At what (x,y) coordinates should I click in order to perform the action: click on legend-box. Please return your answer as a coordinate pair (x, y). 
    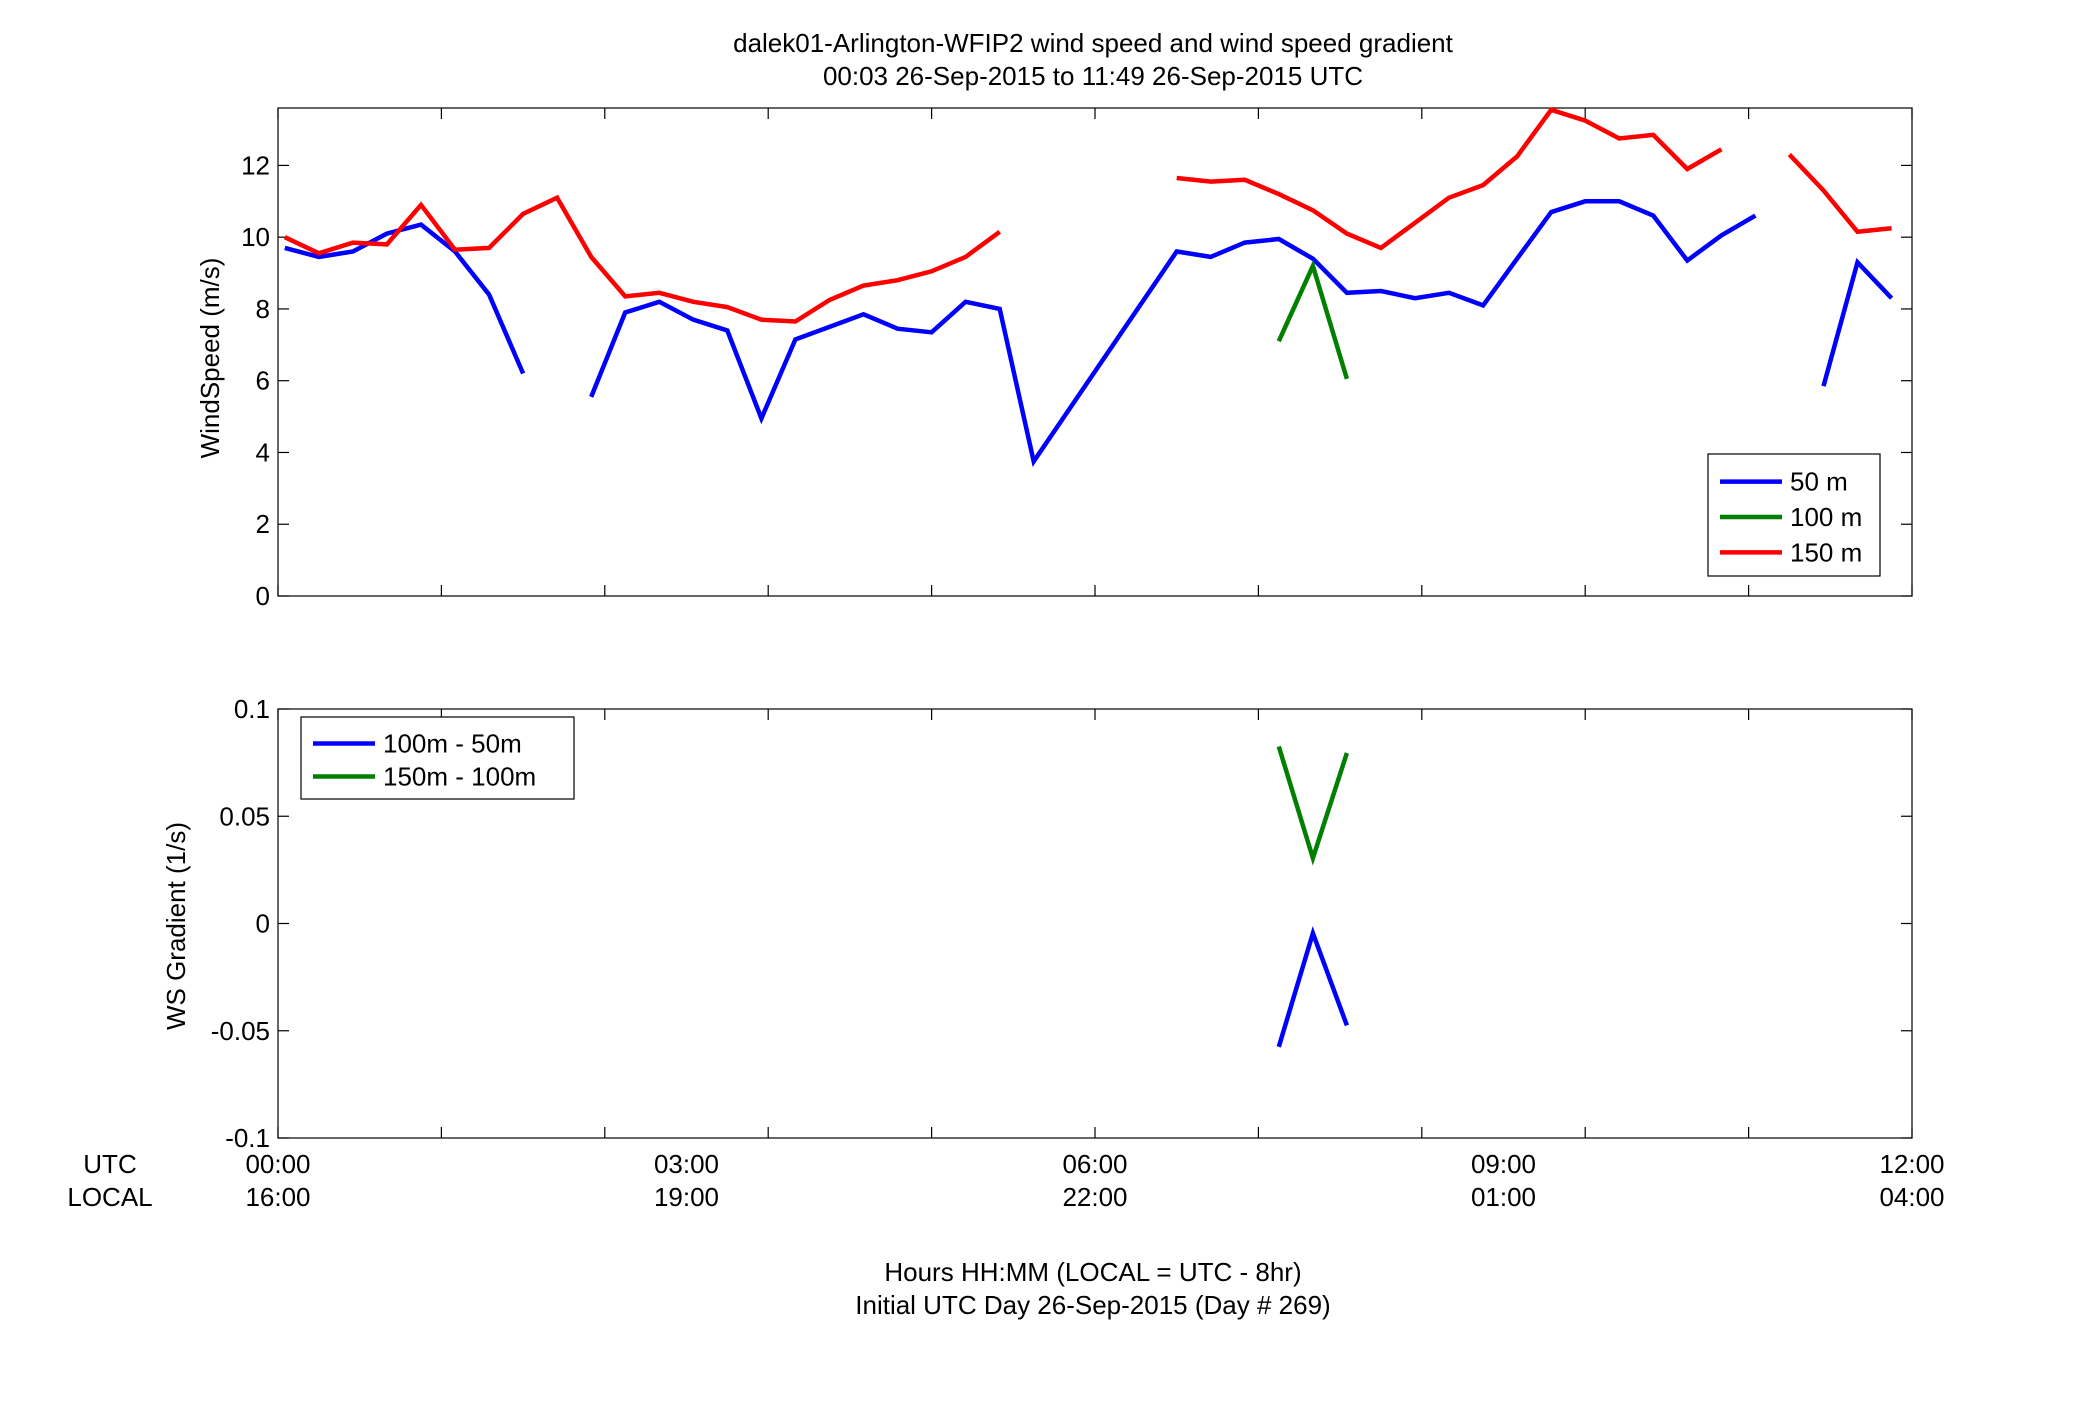
    Looking at the image, I should click on (437, 758).